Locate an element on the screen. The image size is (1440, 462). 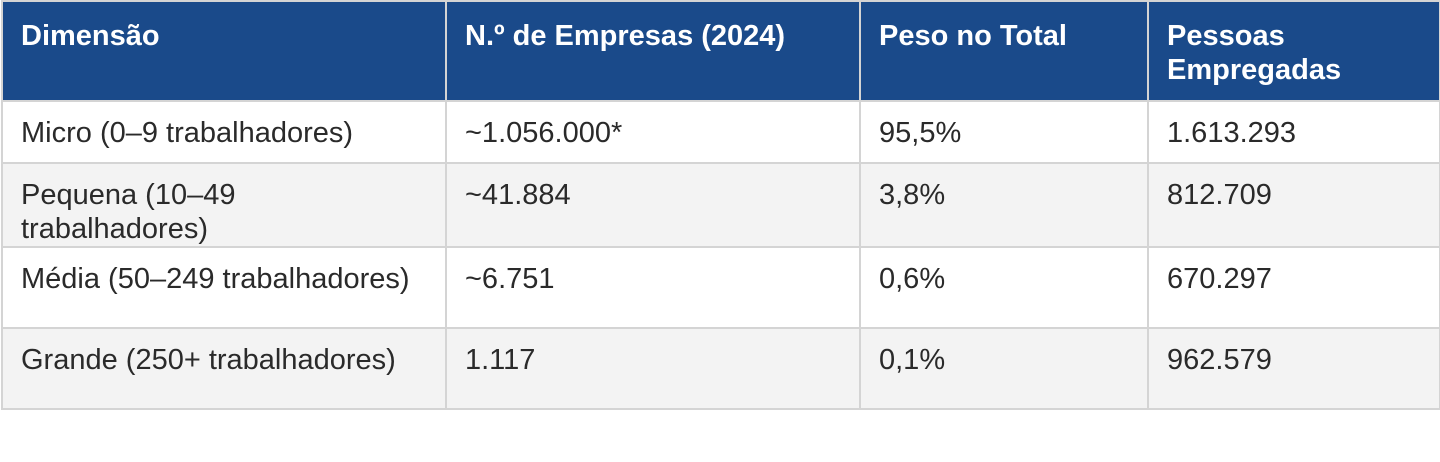
cell-people-employed: 962.579 is located at coordinates (1293, 368).